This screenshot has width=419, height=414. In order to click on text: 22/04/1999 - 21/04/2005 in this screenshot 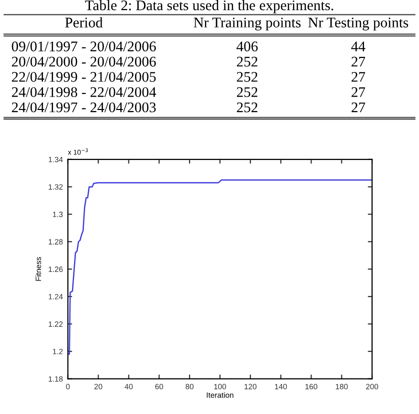, I will do `click(84, 77)`.